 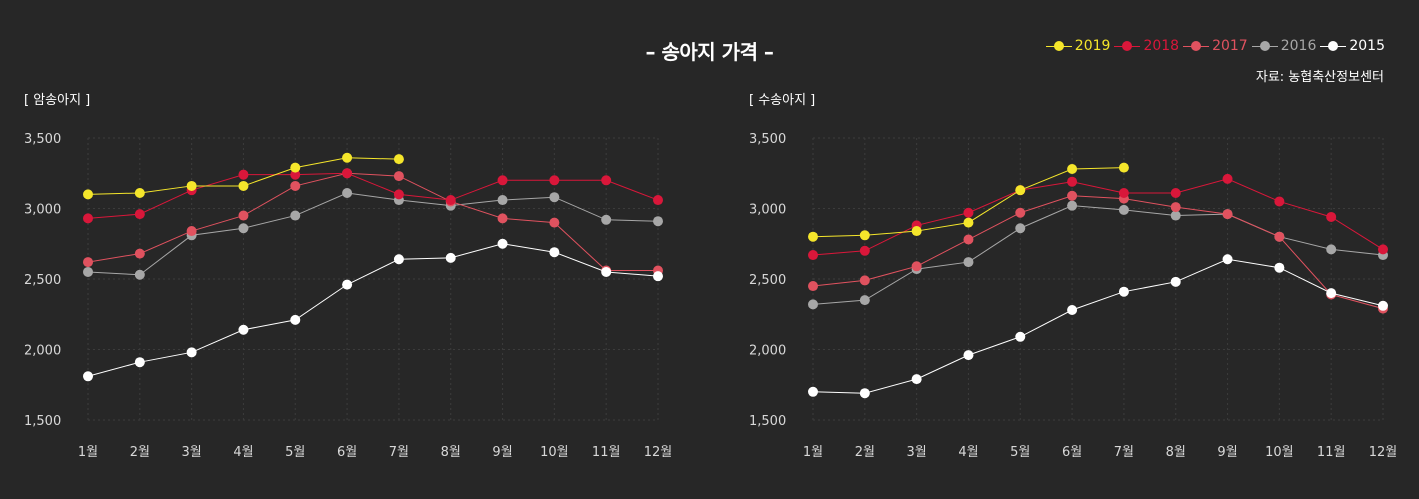 I want to click on legend-label: 2016, so click(x=1298, y=46).